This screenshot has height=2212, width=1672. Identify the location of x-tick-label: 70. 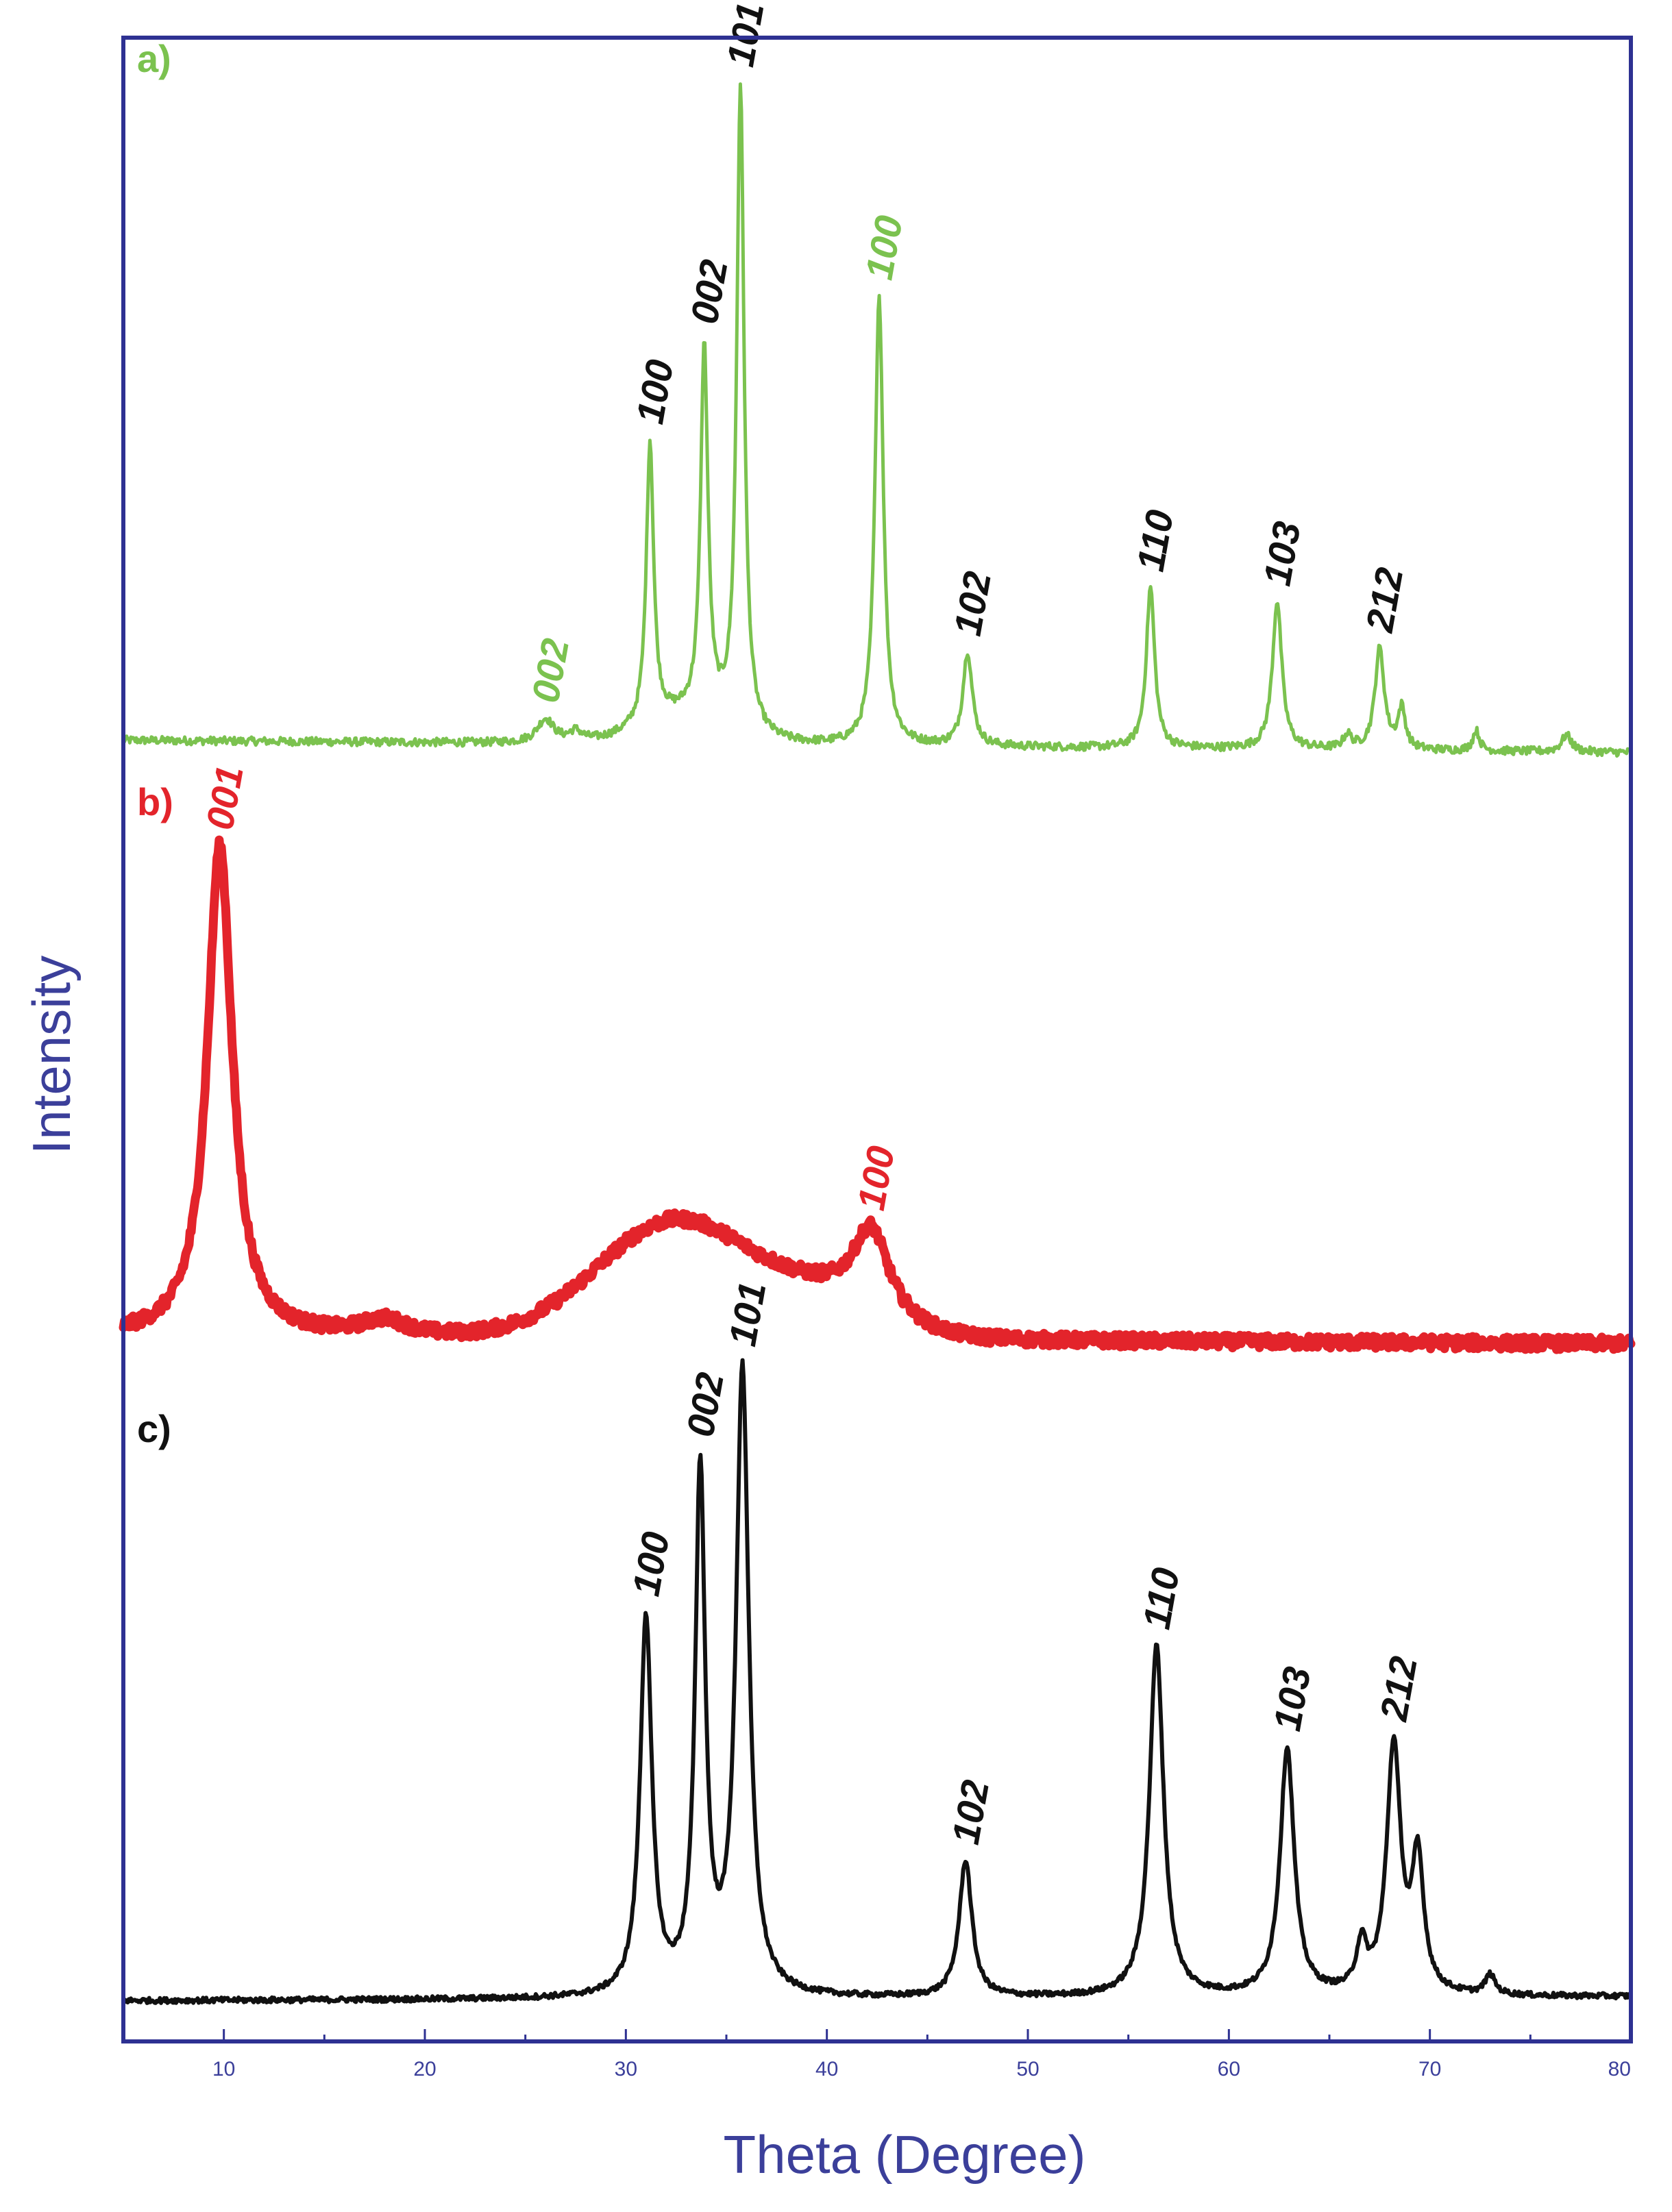
(1429, 2069).